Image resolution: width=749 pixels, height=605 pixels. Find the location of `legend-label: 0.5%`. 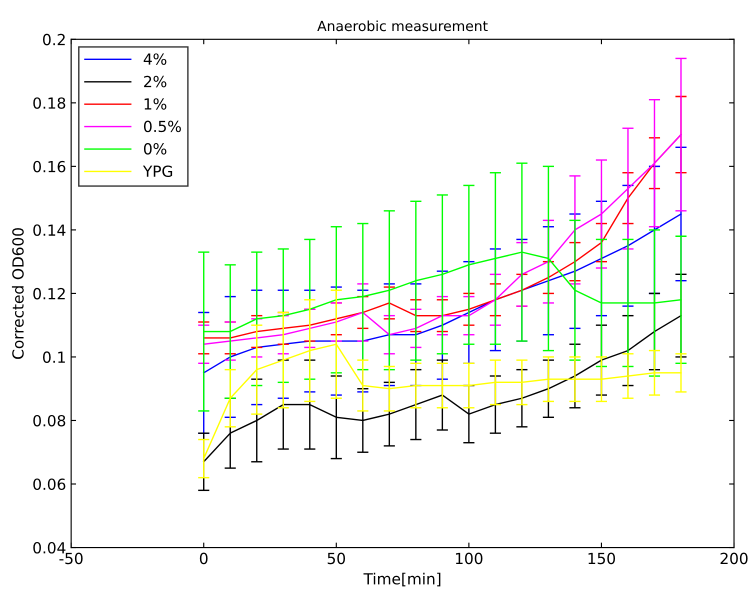

legend-label: 0.5% is located at coordinates (162, 126).